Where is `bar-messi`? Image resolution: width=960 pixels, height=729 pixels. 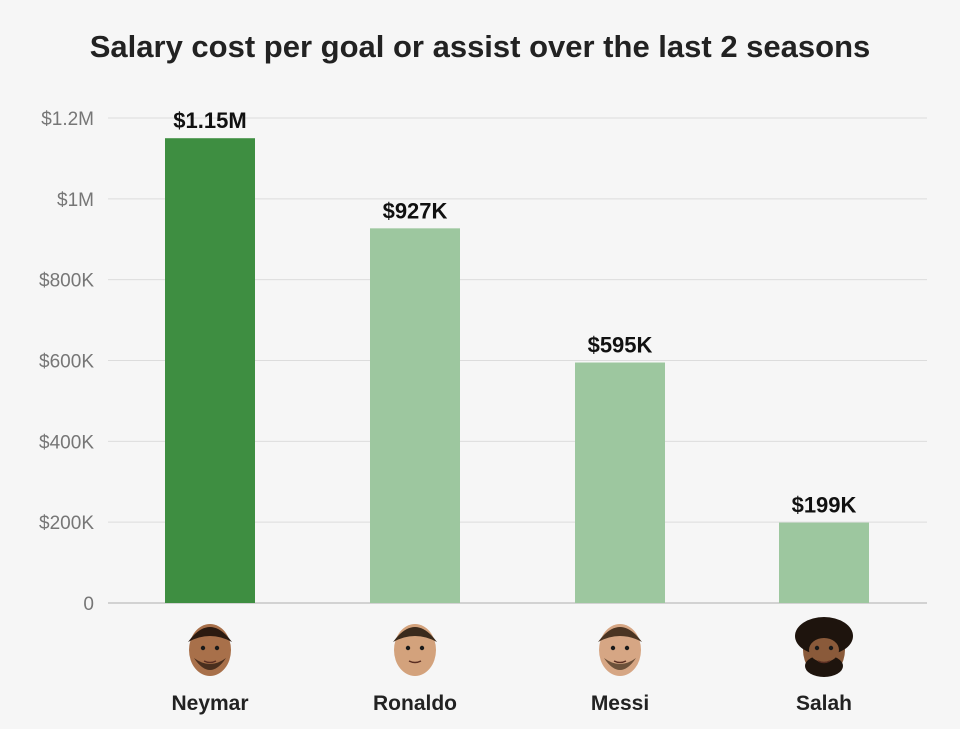
bar-messi is located at coordinates (620, 482).